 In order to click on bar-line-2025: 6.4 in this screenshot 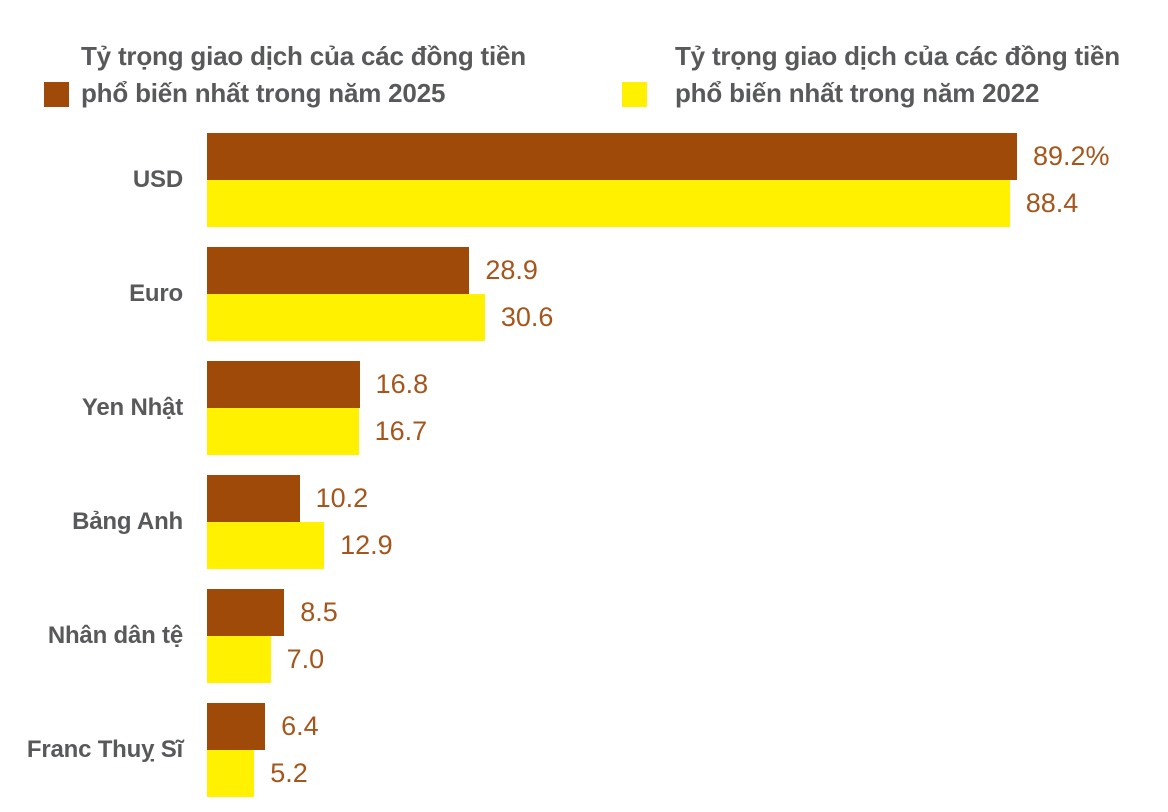, I will do `click(687, 726)`.